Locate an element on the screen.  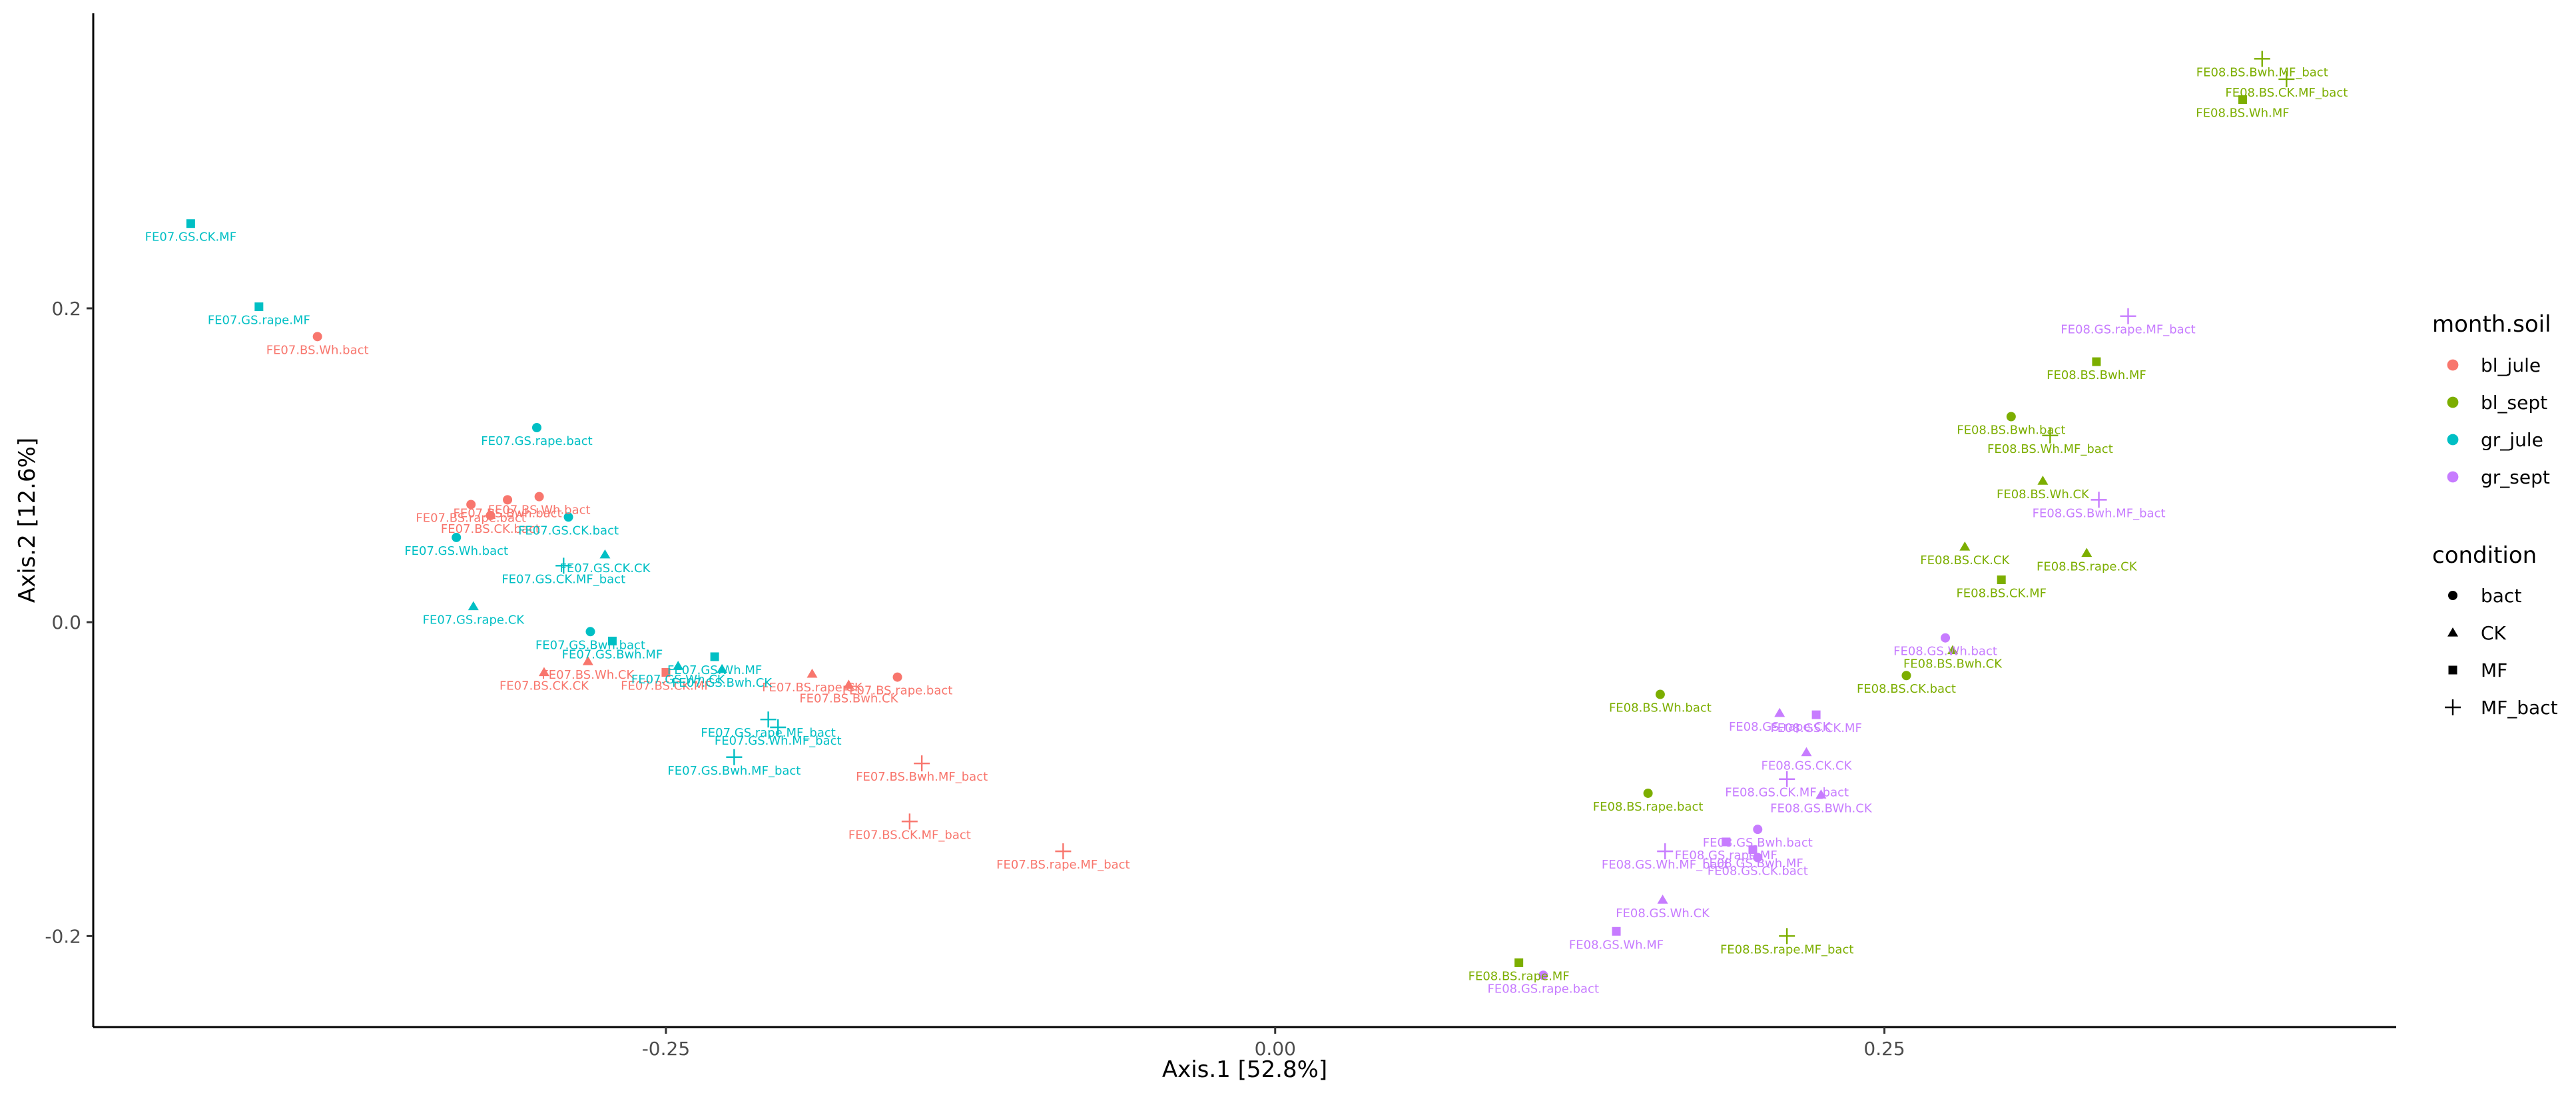
data-point-label: FE08.BS.Bwh.MF_bact is located at coordinates (2262, 72).